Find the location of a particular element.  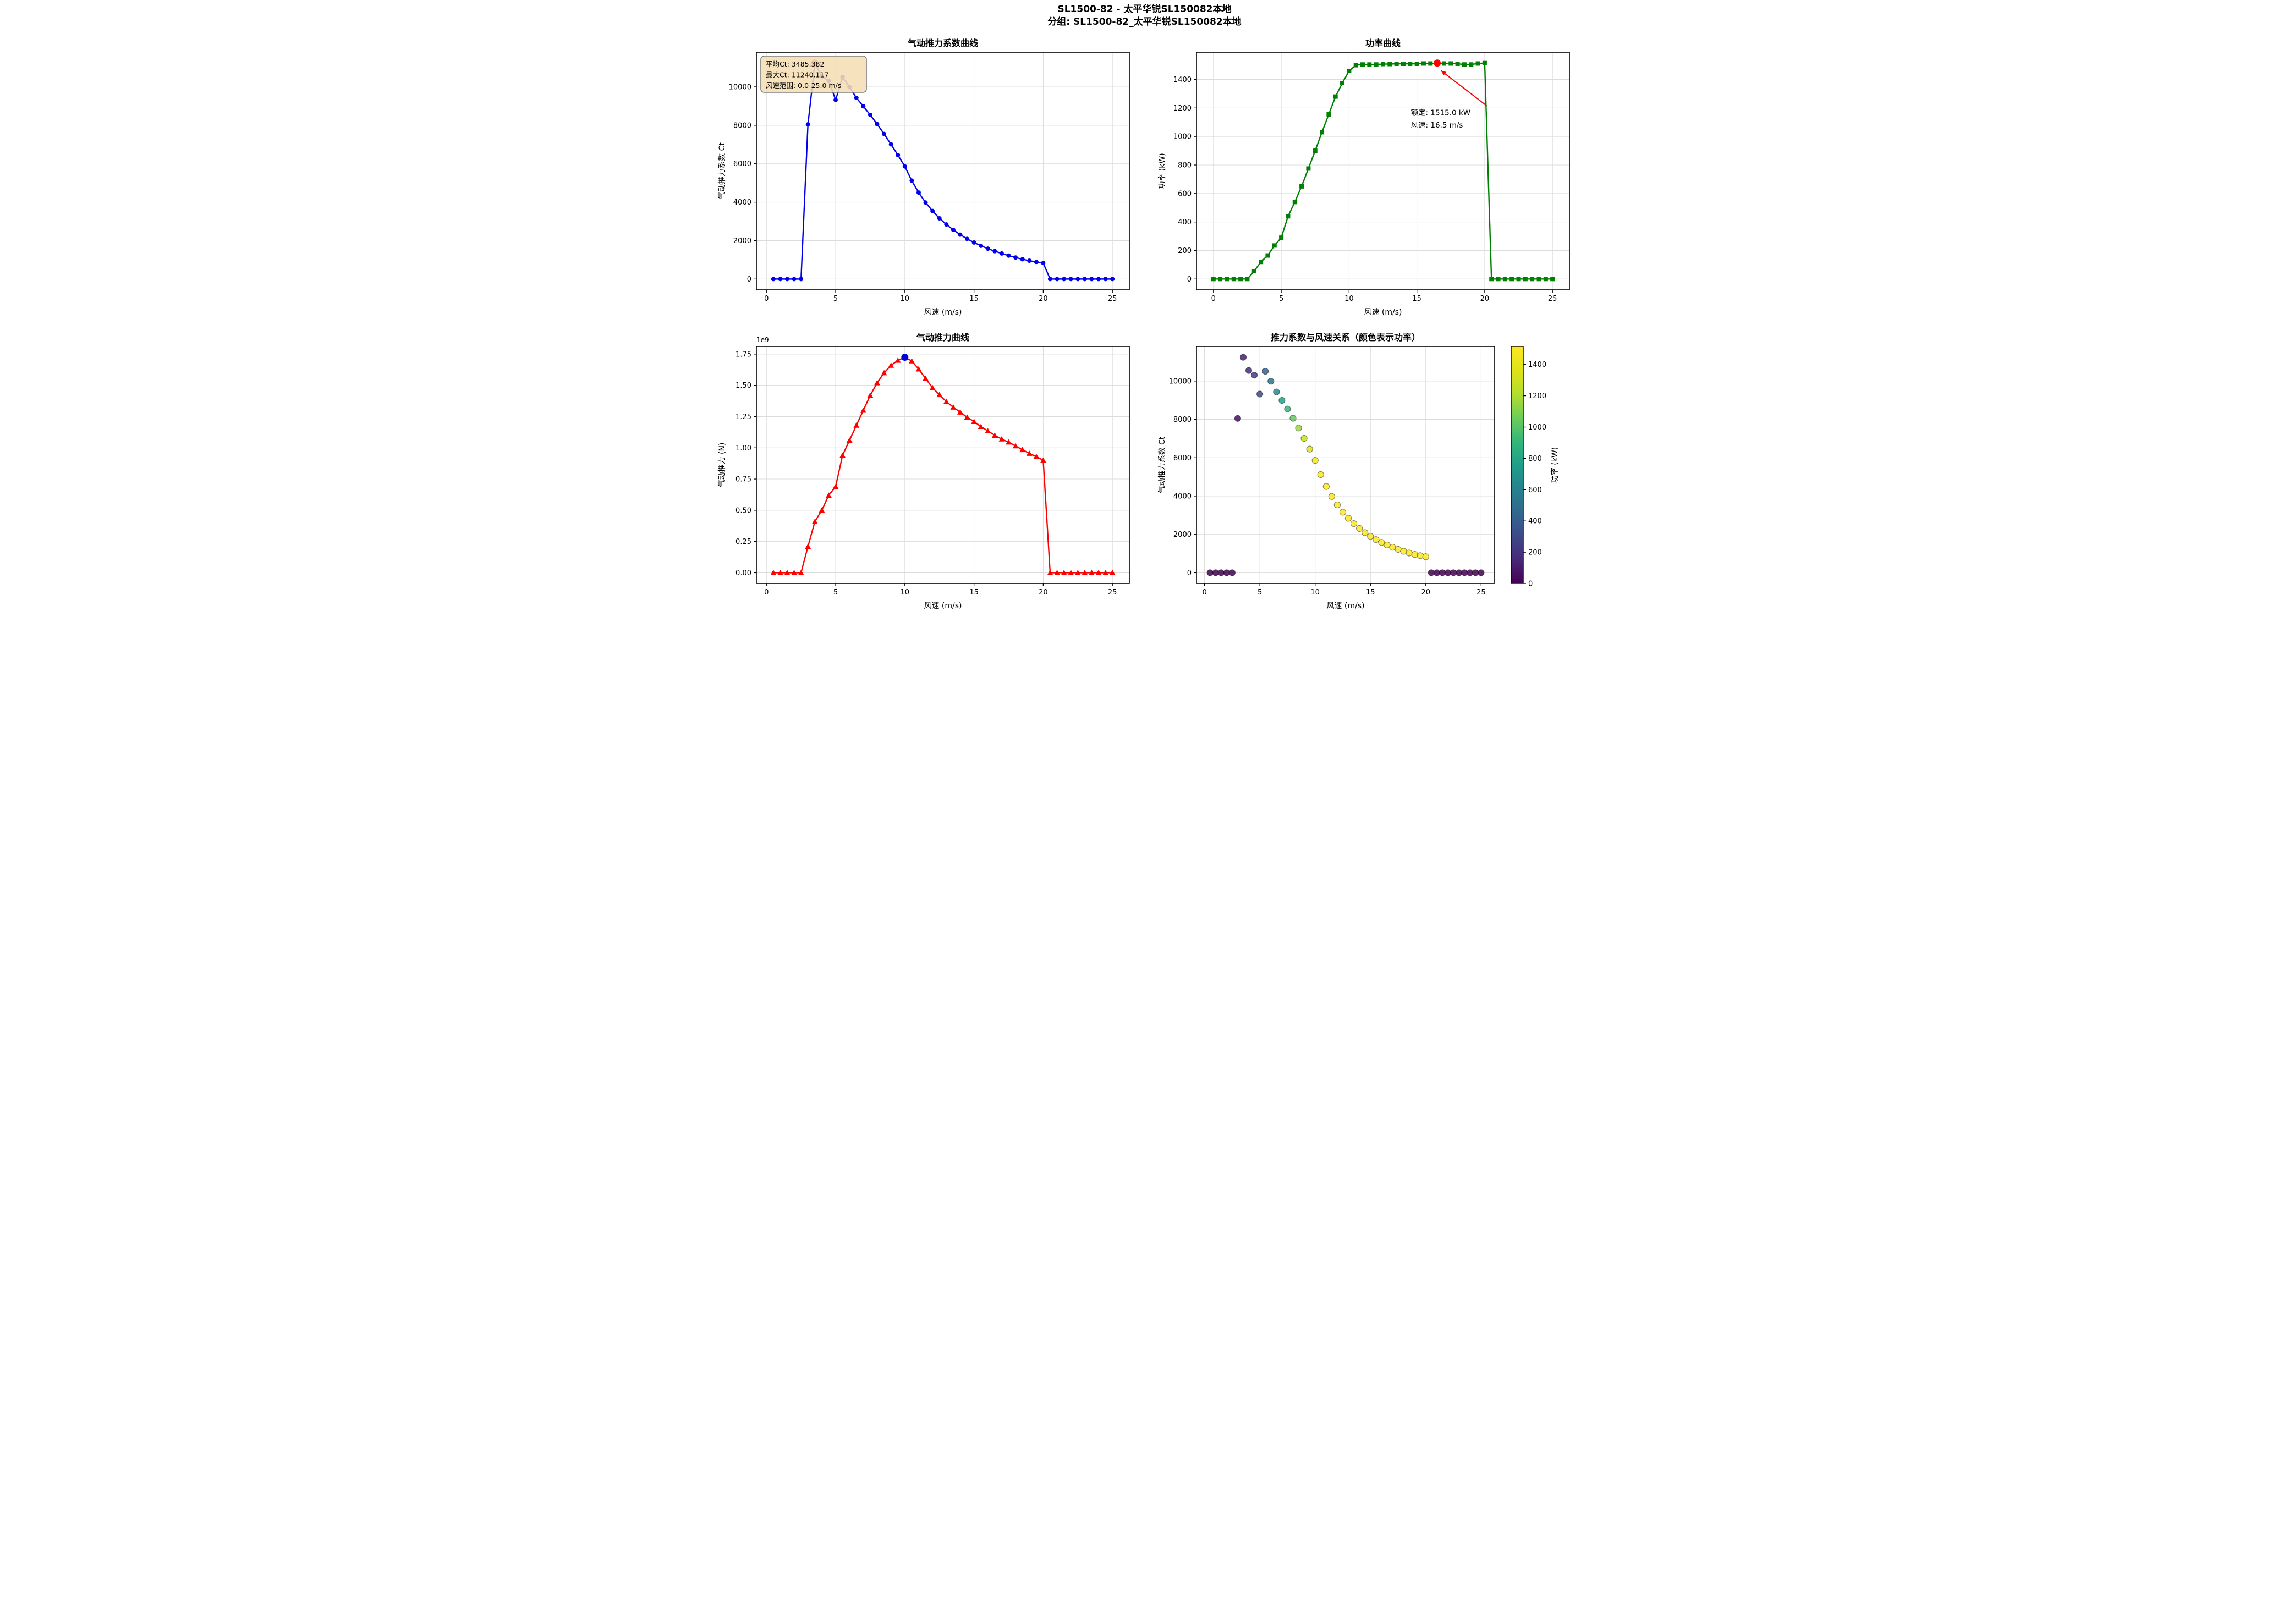

title-thrust_curve: 气动推力曲线 is located at coordinates (942, 337).